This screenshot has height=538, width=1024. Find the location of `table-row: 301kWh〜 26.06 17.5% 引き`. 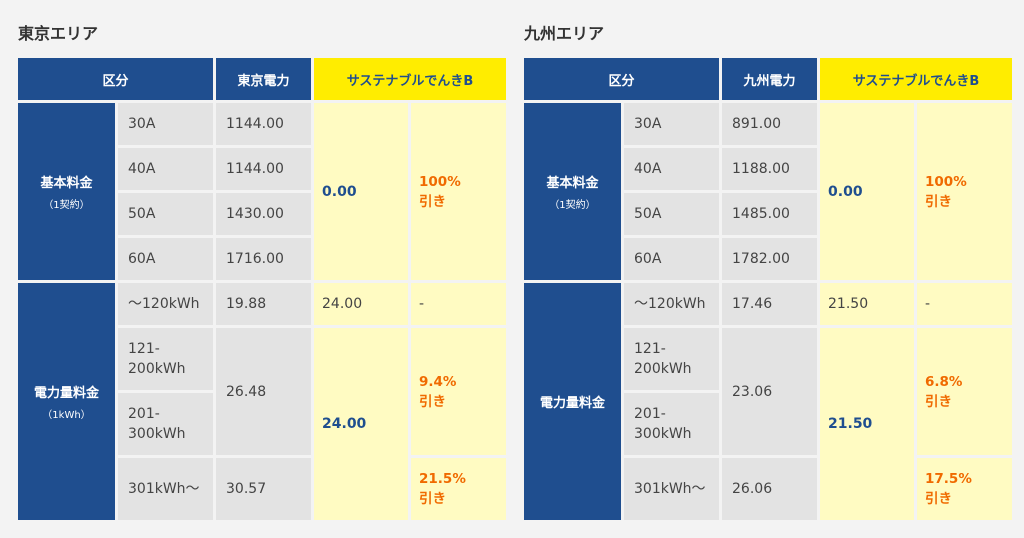

table-row: 301kWh〜 26.06 17.5% 引き is located at coordinates (768, 489).